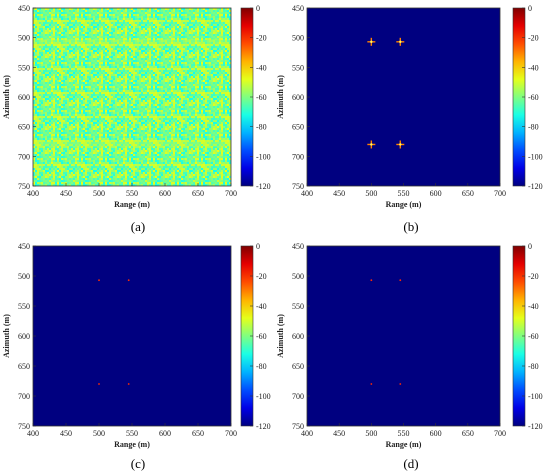  What do you see at coordinates (138, 463) in the screenshot?
I see `panel-label: (c)` at bounding box center [138, 463].